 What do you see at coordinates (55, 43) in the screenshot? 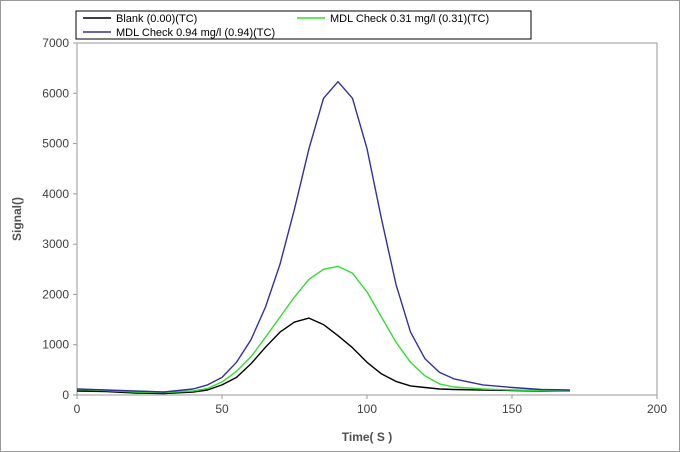
I see `y-tick-label: 7000` at bounding box center [55, 43].